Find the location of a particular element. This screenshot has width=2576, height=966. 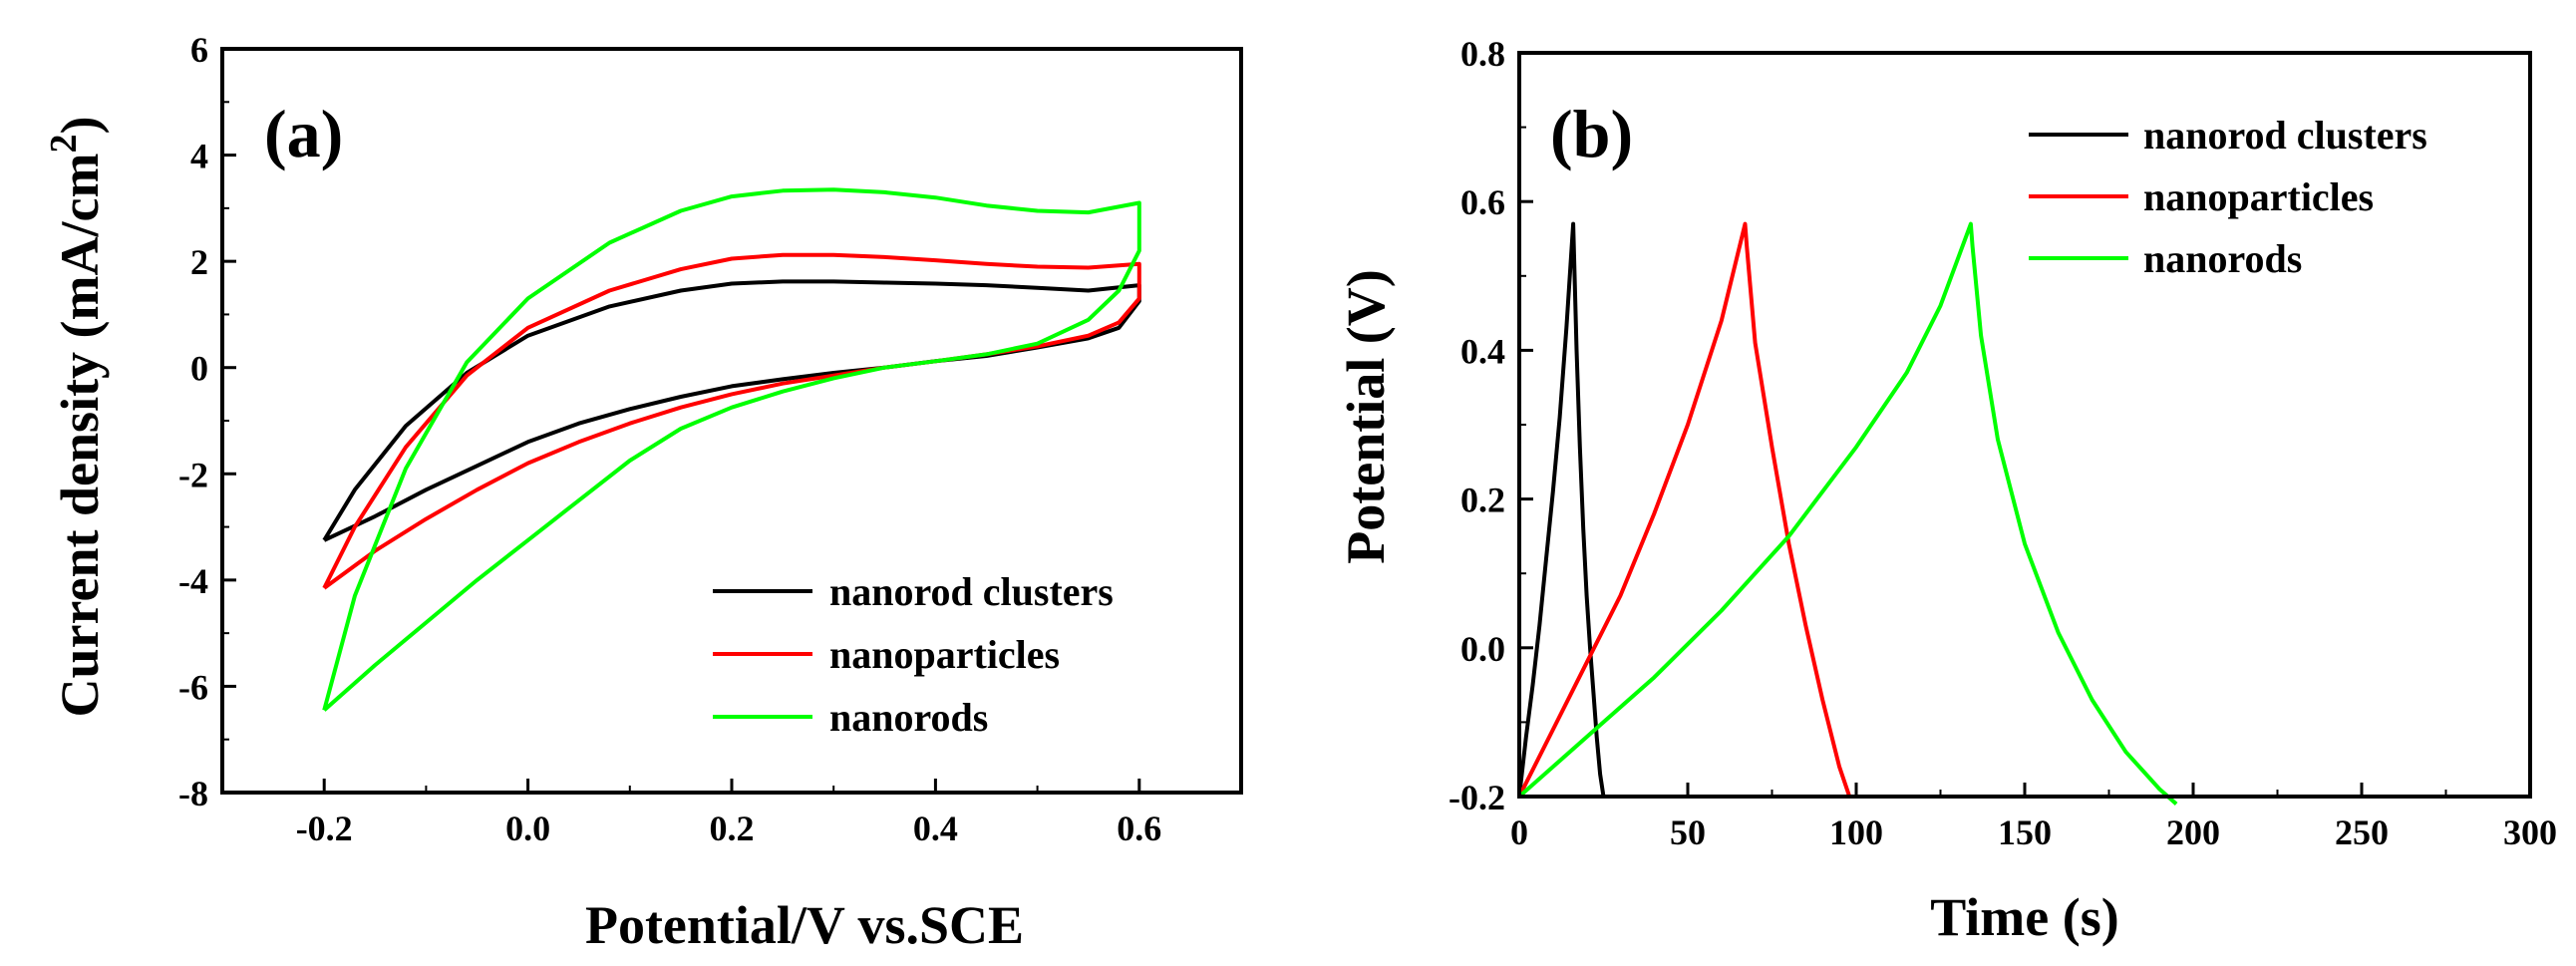

panel-b-x-axis-title: Time (s) is located at coordinates (2024, 917).